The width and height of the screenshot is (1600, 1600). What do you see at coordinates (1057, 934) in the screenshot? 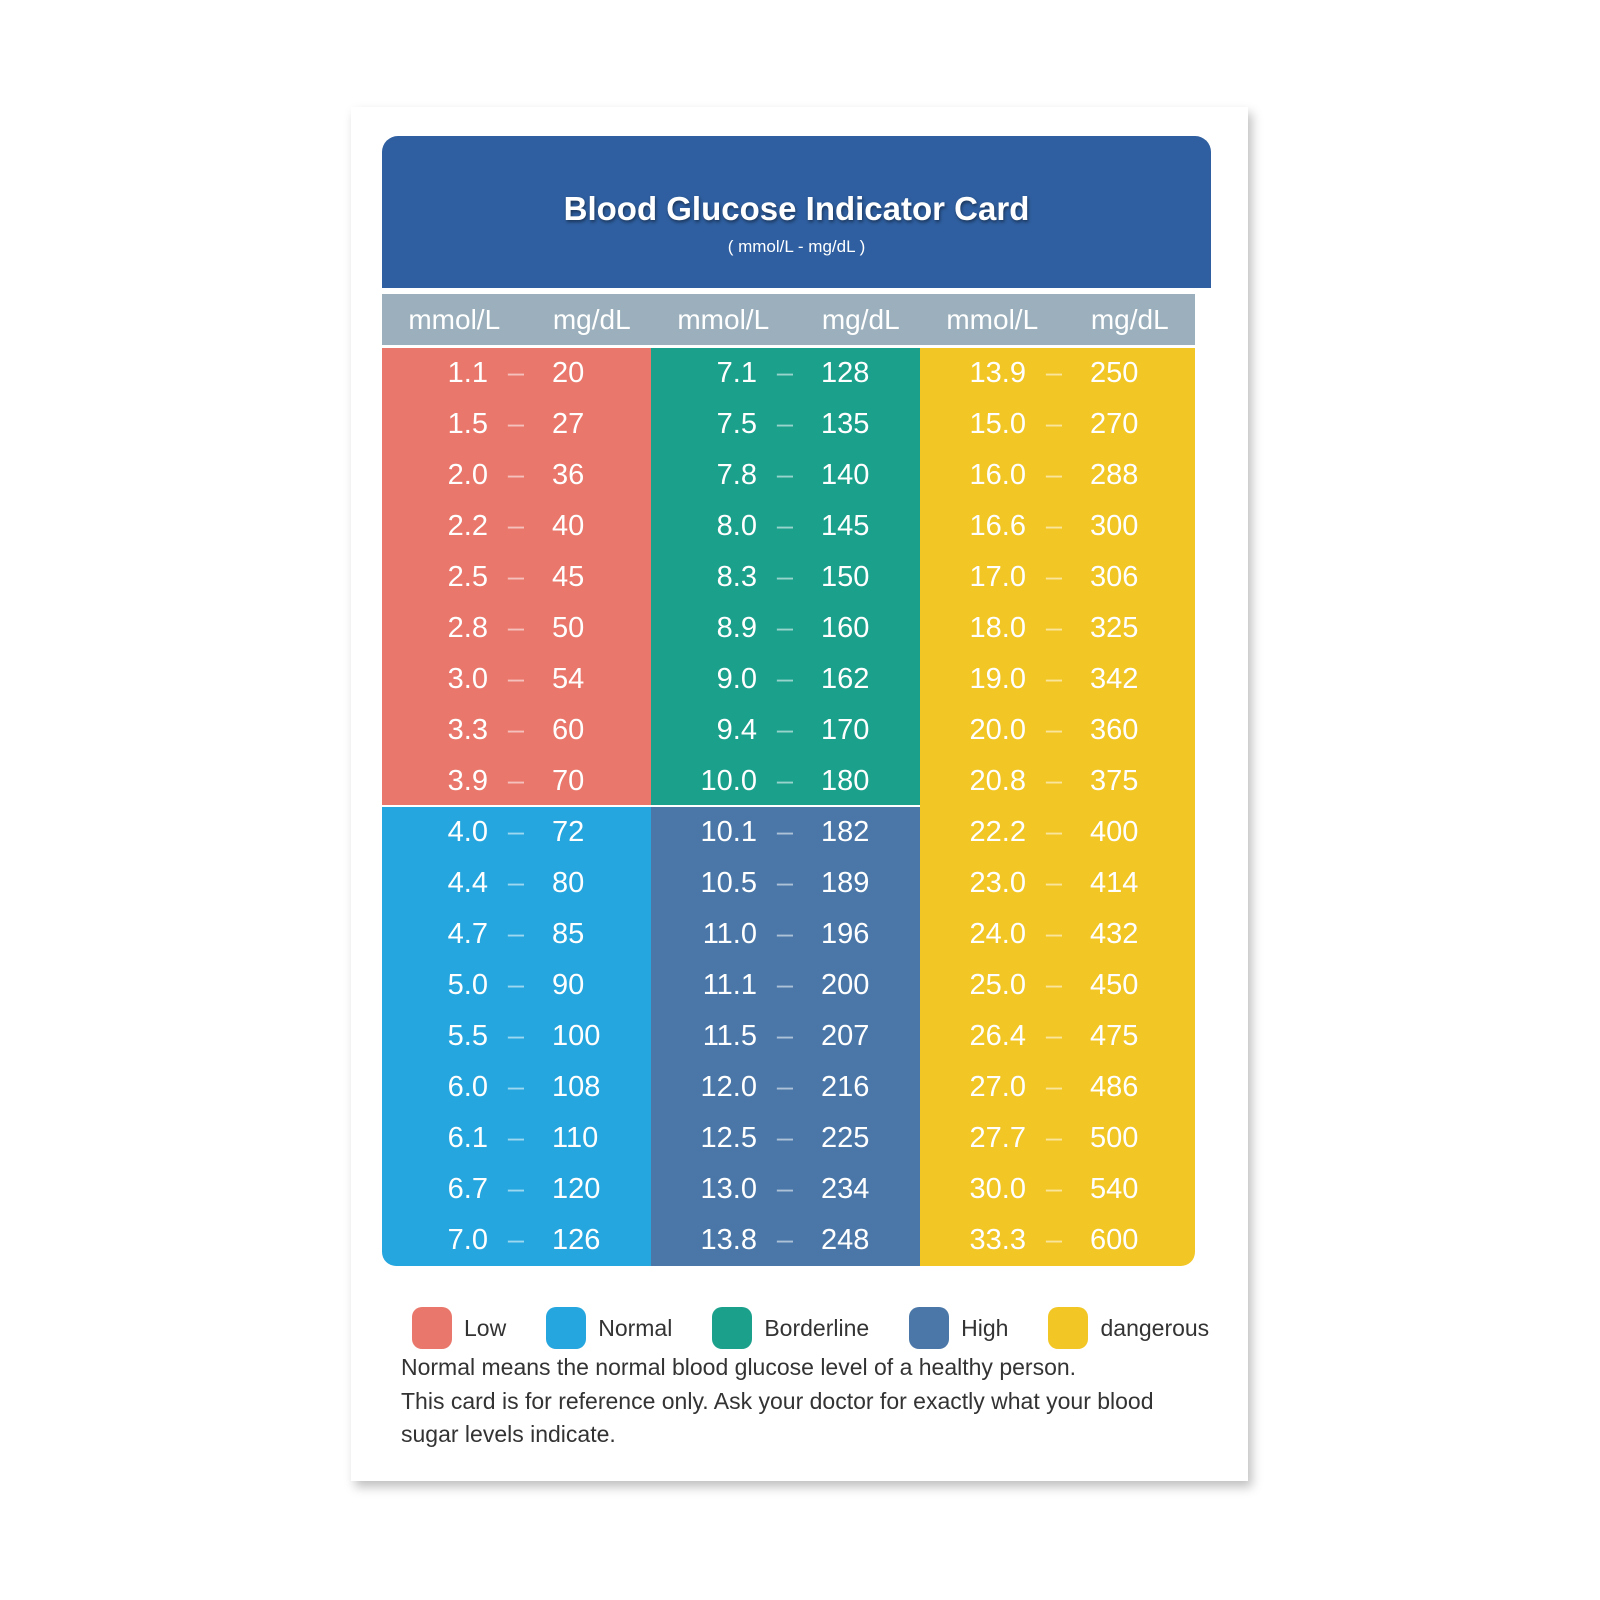
I see `table-row: 24.0–432` at bounding box center [1057, 934].